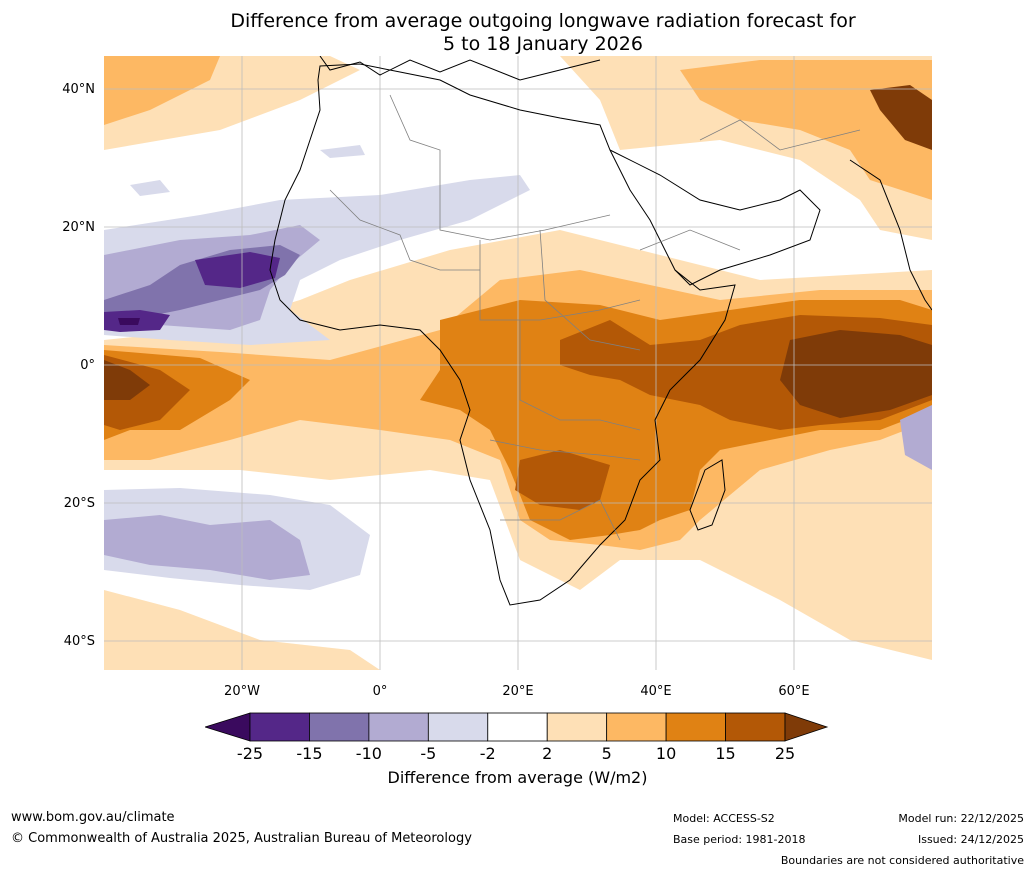 This screenshot has width=1035, height=873. Describe the element at coordinates (518, 128) in the screenshot. I see `olr-pos5-region` at that location.